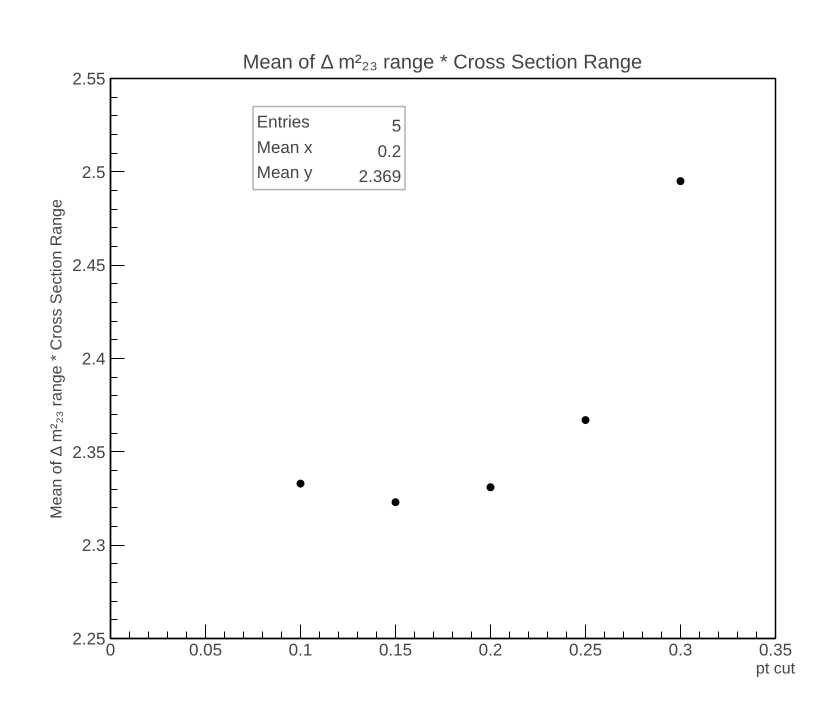 This screenshot has height=704, width=836. Describe the element at coordinates (490, 650) in the screenshot. I see `x-tick-label: 0.2` at that location.